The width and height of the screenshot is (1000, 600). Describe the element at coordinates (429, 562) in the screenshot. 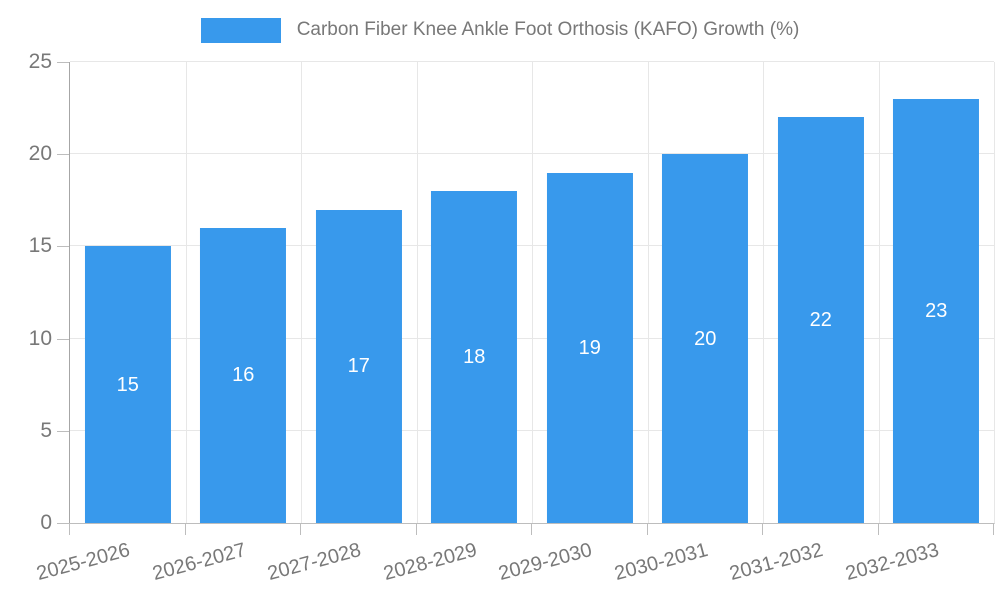

I see `x-axis-tick-label: 2028-2029` at that location.